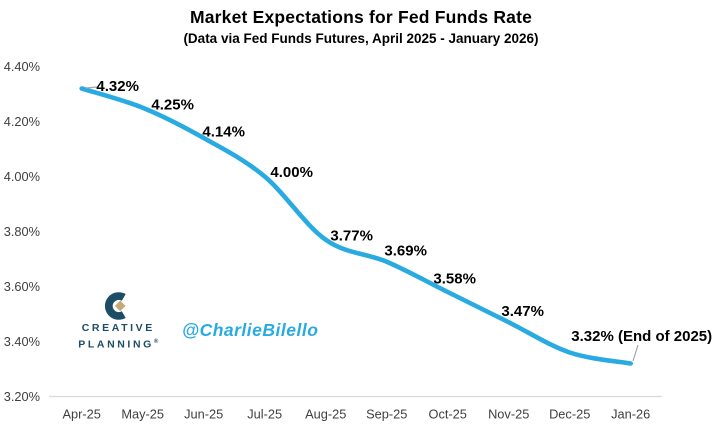  Describe the element at coordinates (22, 176) in the screenshot. I see `y-tick-label: 4.00%` at that location.